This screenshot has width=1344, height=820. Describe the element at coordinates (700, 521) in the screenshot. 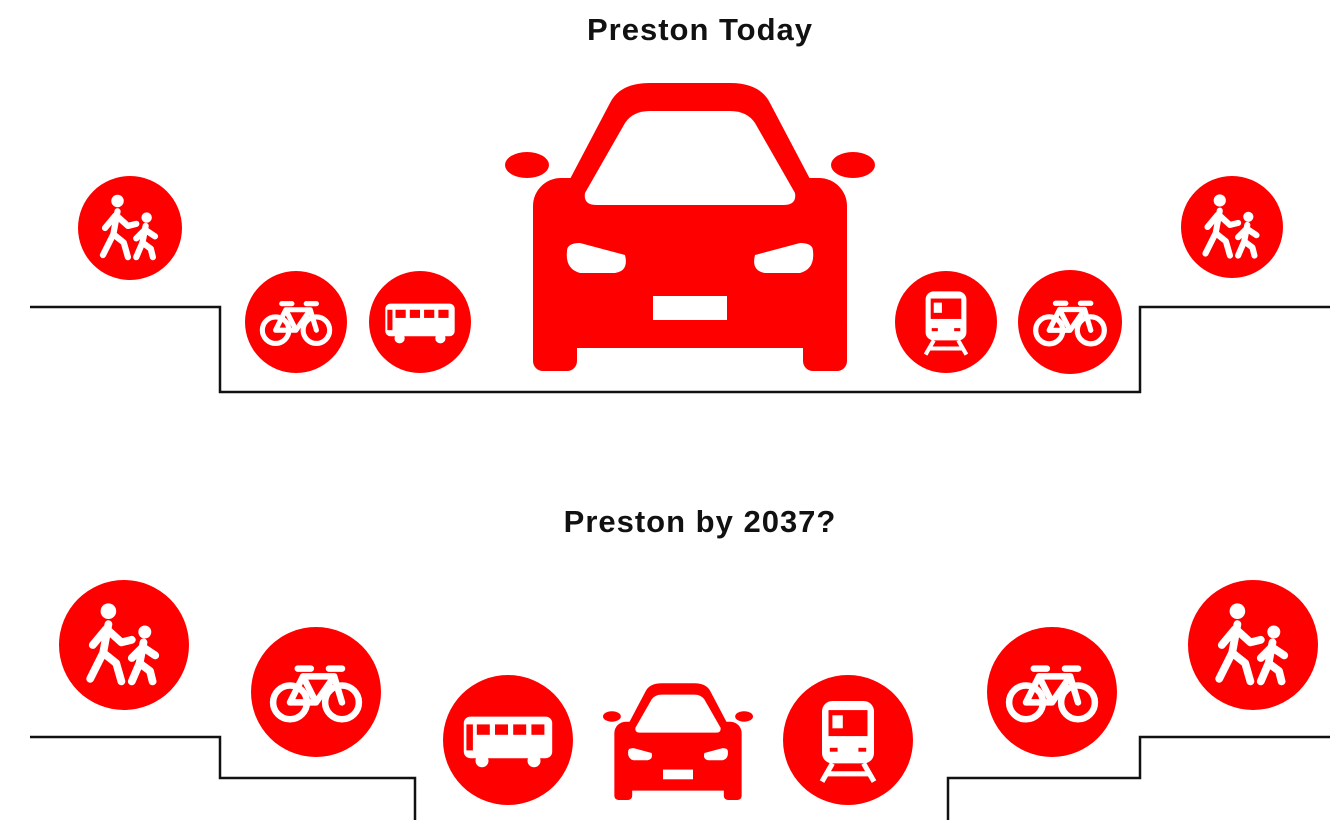

I see `section-title: Preston by 2037?` at that location.